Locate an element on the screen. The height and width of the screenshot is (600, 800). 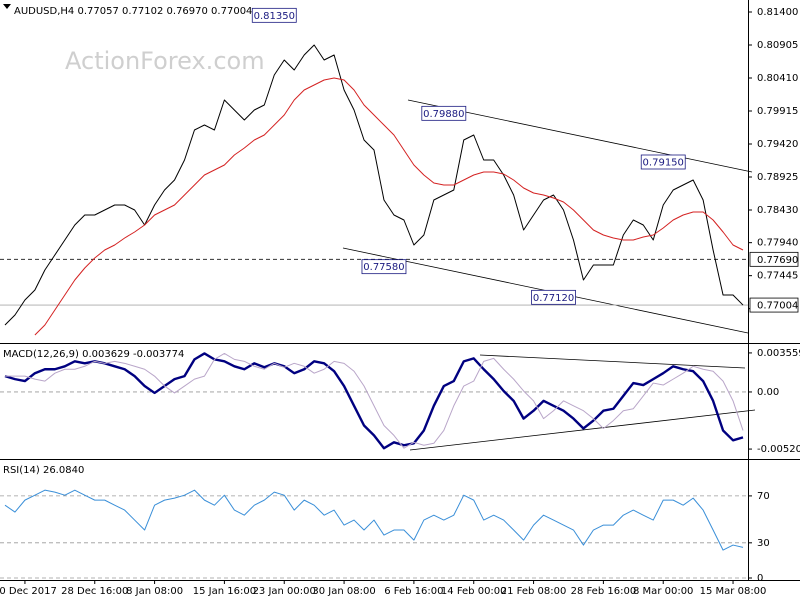
y-tick-label: 70 is located at coordinates (763, 496).